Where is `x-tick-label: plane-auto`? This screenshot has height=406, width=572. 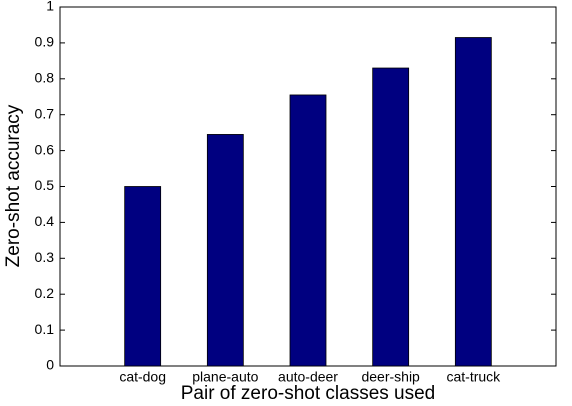
x-tick-label: plane-auto is located at coordinates (225, 377).